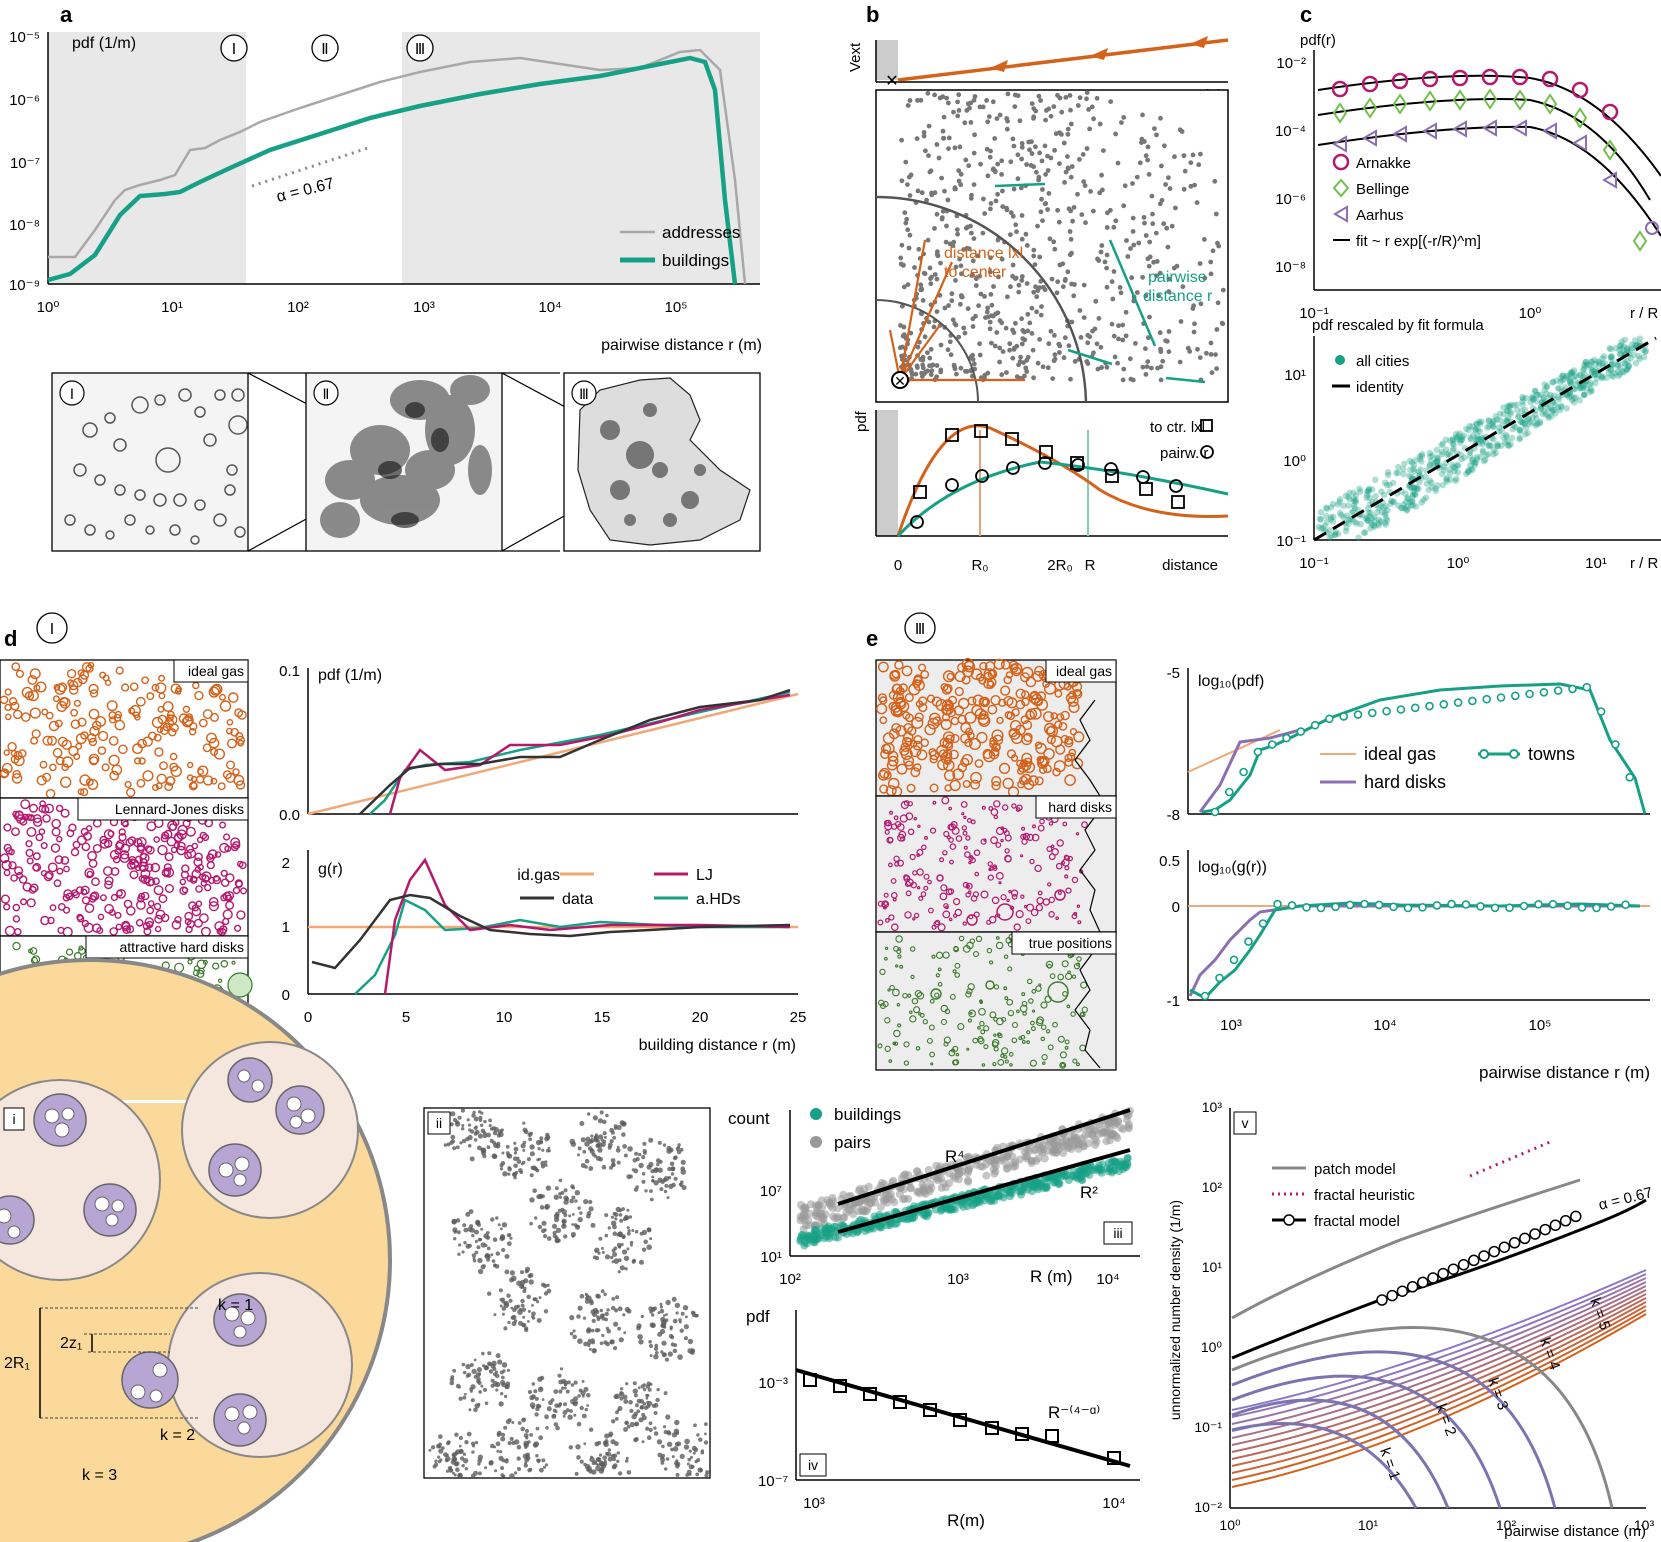  Describe the element at coordinates (718, 899) in the screenshot. I see `legend-ahd: a.HDs` at that location.